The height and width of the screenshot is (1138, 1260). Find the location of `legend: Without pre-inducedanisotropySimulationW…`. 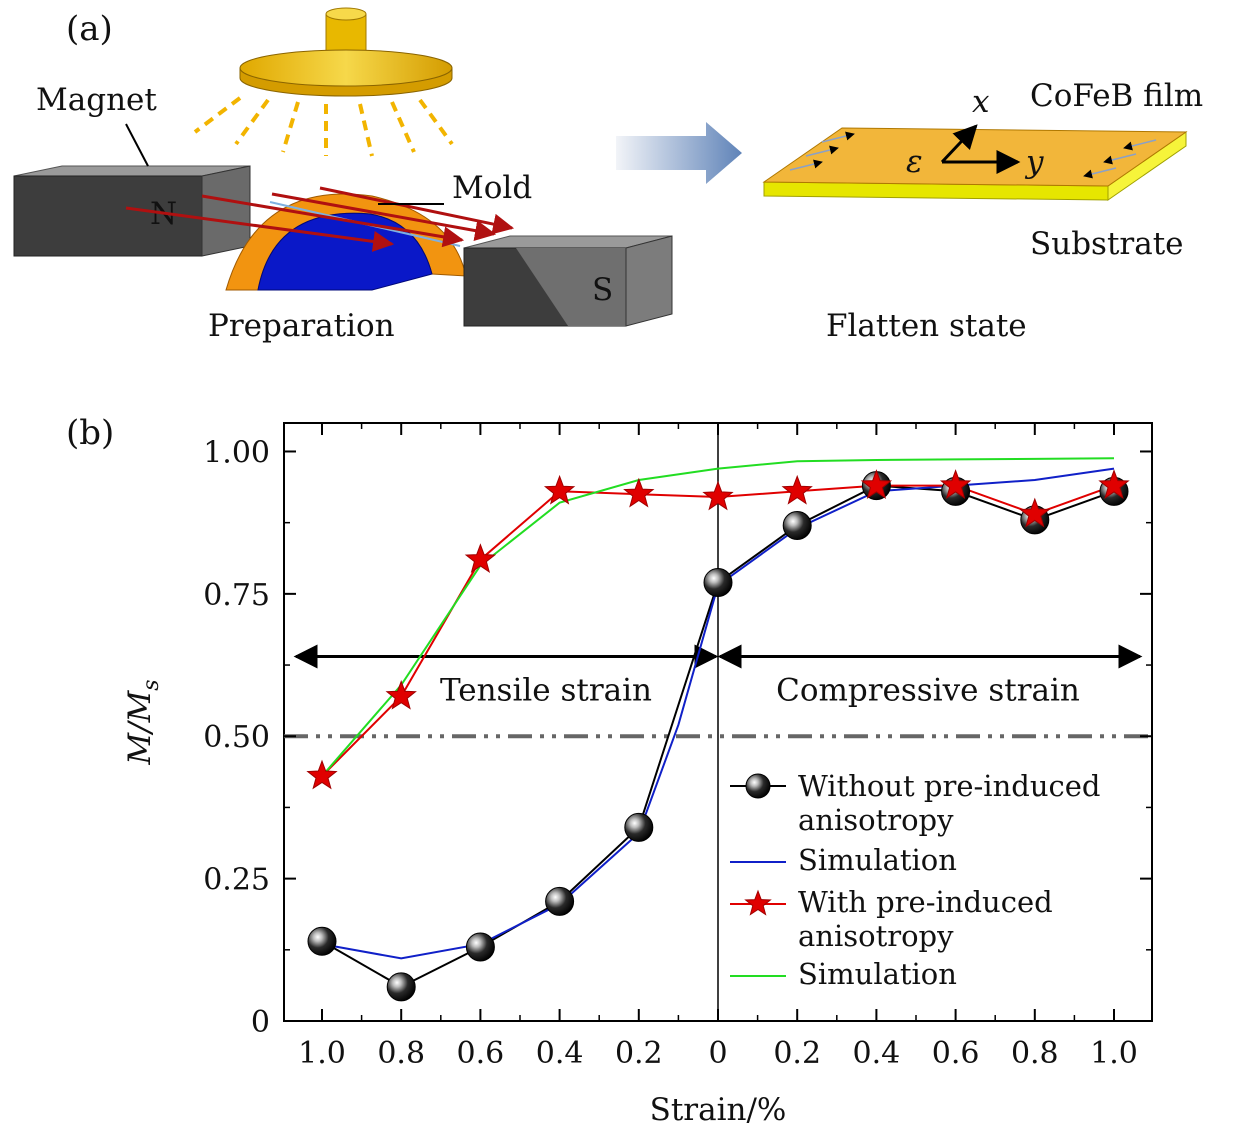

legend: Without pre-inducedanisotropySimulationW… is located at coordinates (915, 880).